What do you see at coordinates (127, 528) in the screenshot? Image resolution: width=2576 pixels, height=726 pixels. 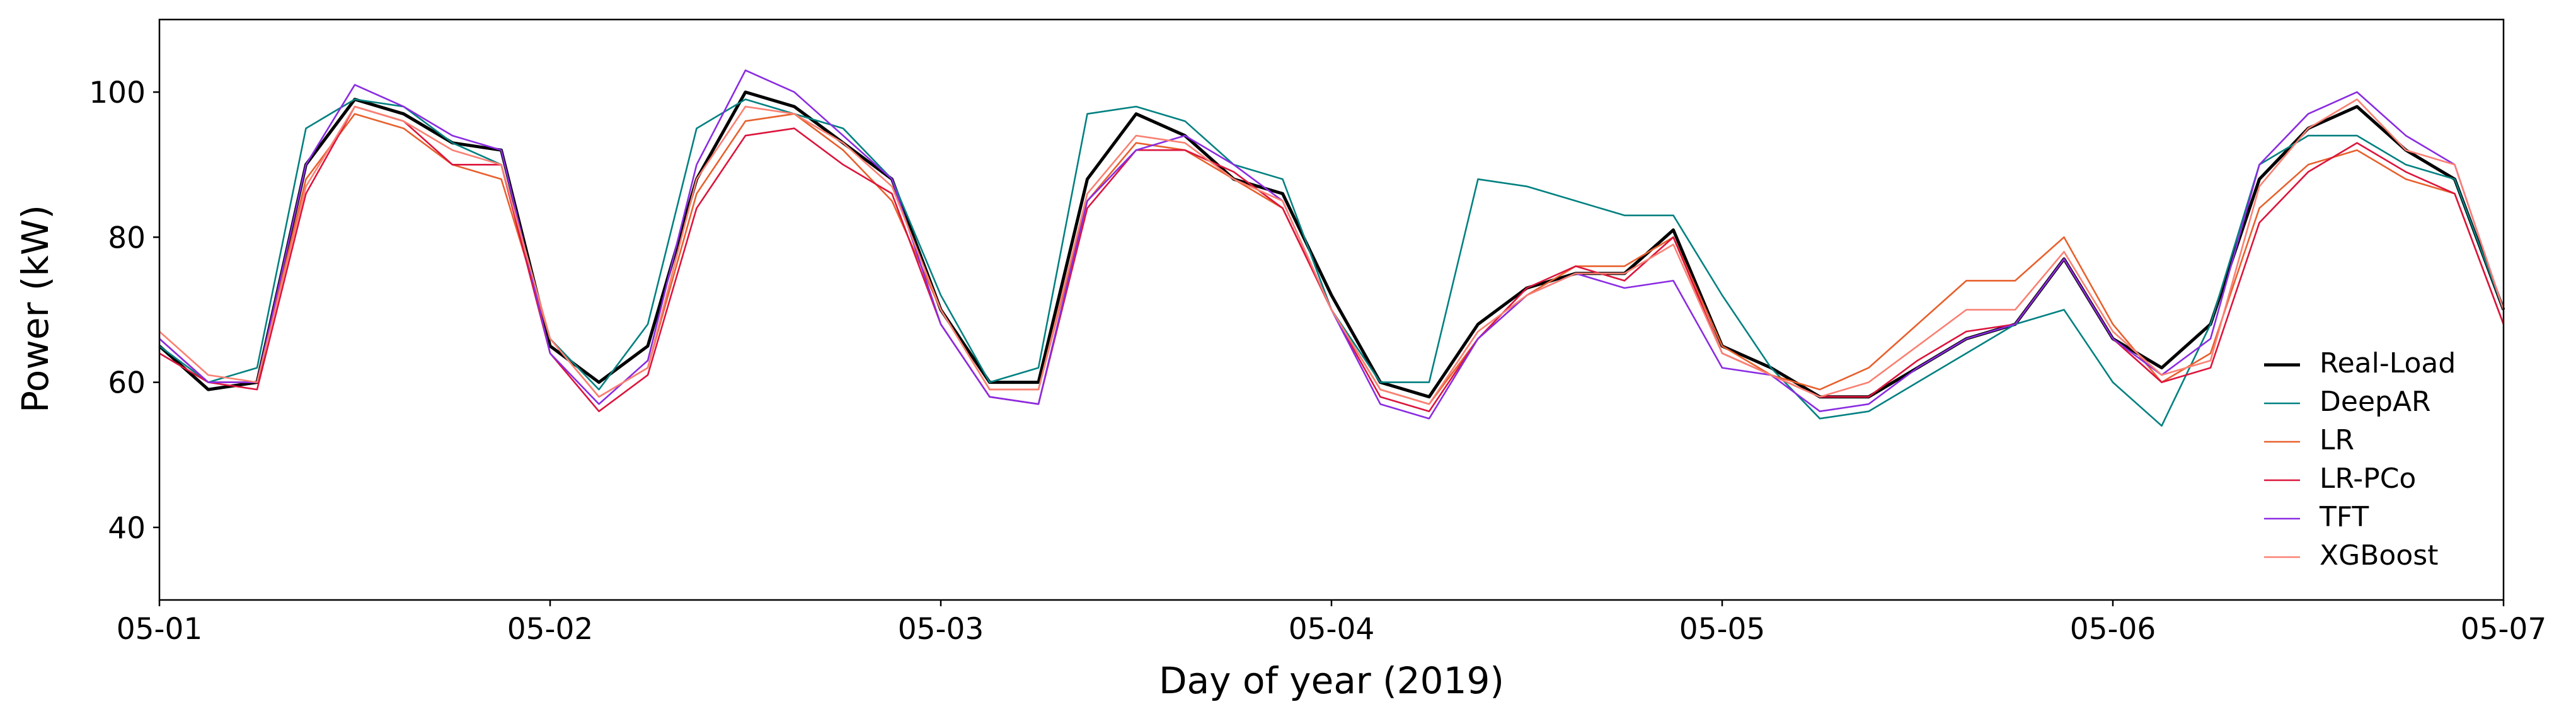 I see `y-tick-label: 40` at bounding box center [127, 528].